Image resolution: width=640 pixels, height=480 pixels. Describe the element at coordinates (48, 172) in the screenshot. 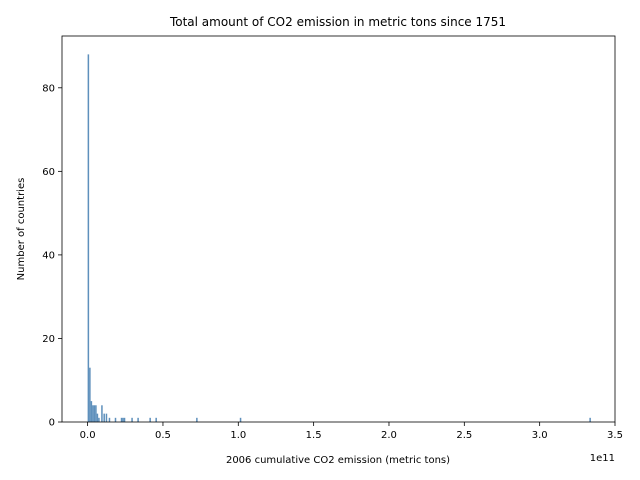

I see `y-tick-label: 60` at that location.